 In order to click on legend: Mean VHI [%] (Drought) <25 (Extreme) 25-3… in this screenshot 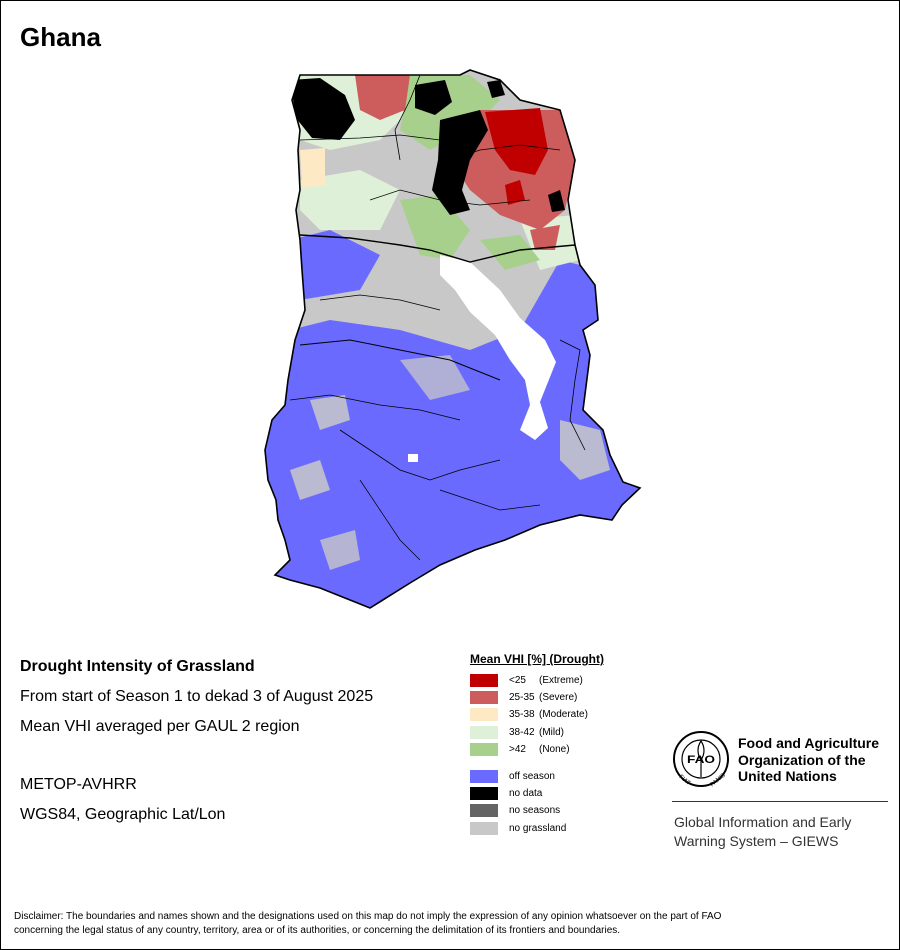, I will do `click(537, 744)`.